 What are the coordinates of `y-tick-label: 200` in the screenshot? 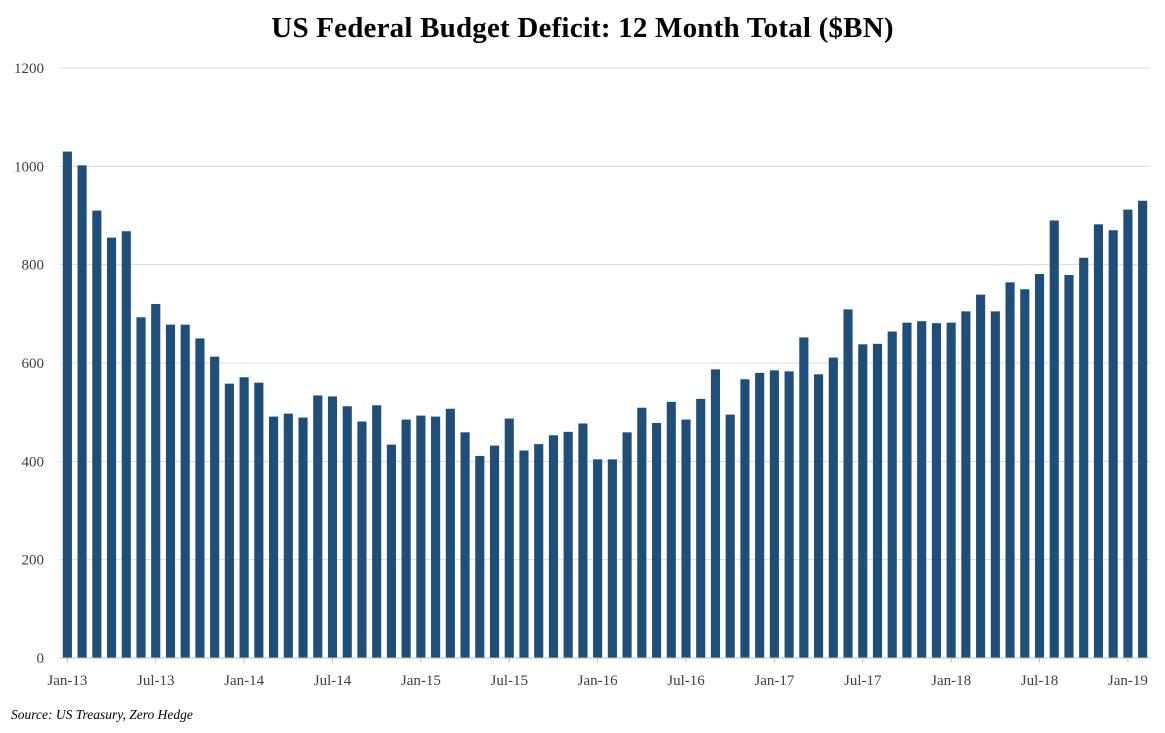 It's located at (33, 561).